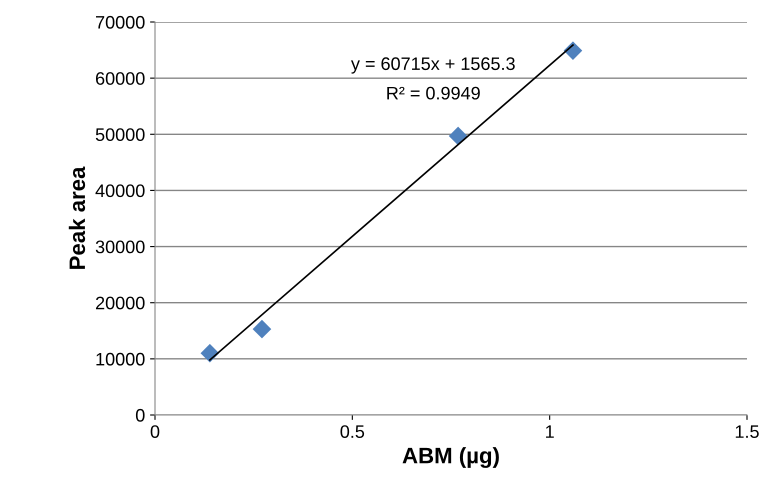 Image resolution: width=767 pixels, height=502 pixels. Describe the element at coordinates (140, 415) in the screenshot. I see `y-tick-label: 0` at that location.